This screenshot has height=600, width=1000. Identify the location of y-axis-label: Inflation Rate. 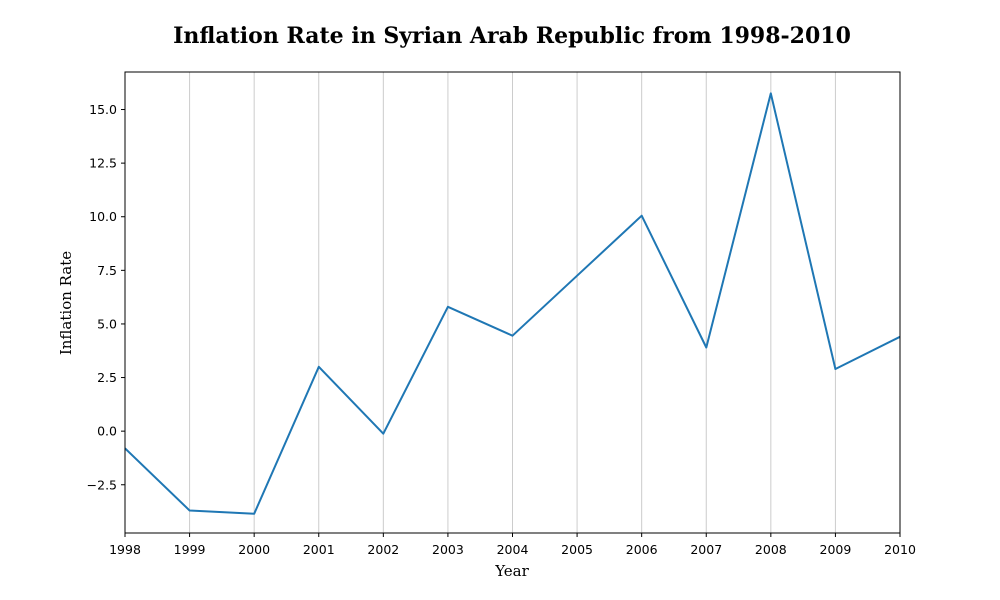
(66, 303).